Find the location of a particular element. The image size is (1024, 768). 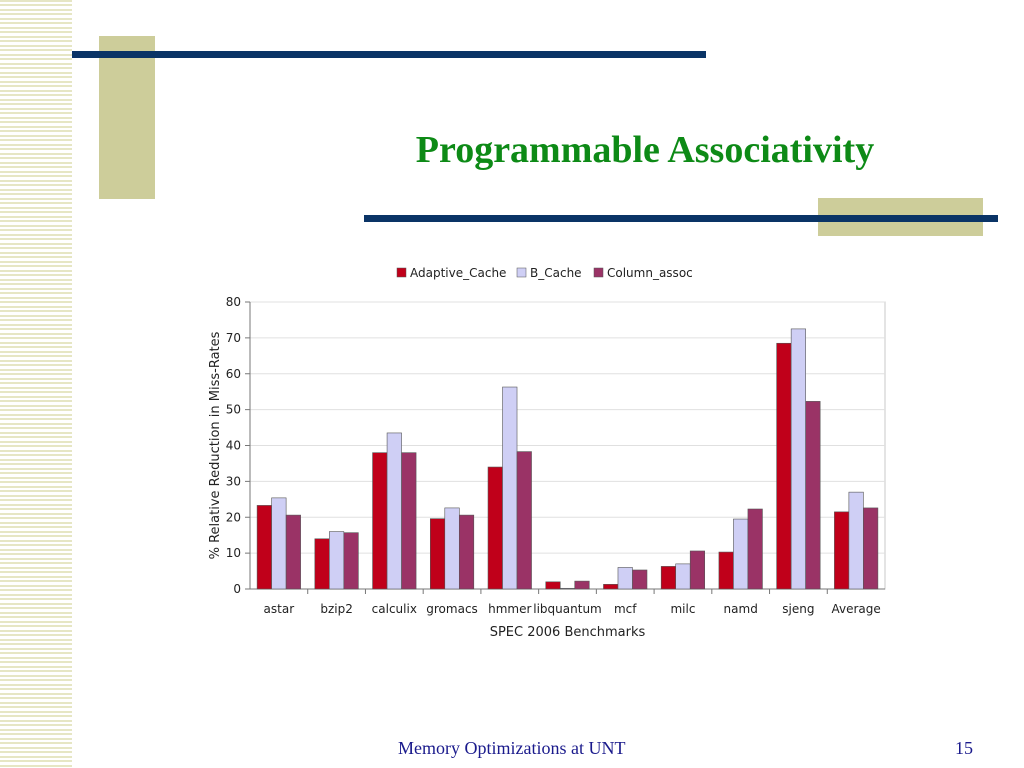

x-axis-label: SPEC 2006 Benchmarks is located at coordinates (568, 632).